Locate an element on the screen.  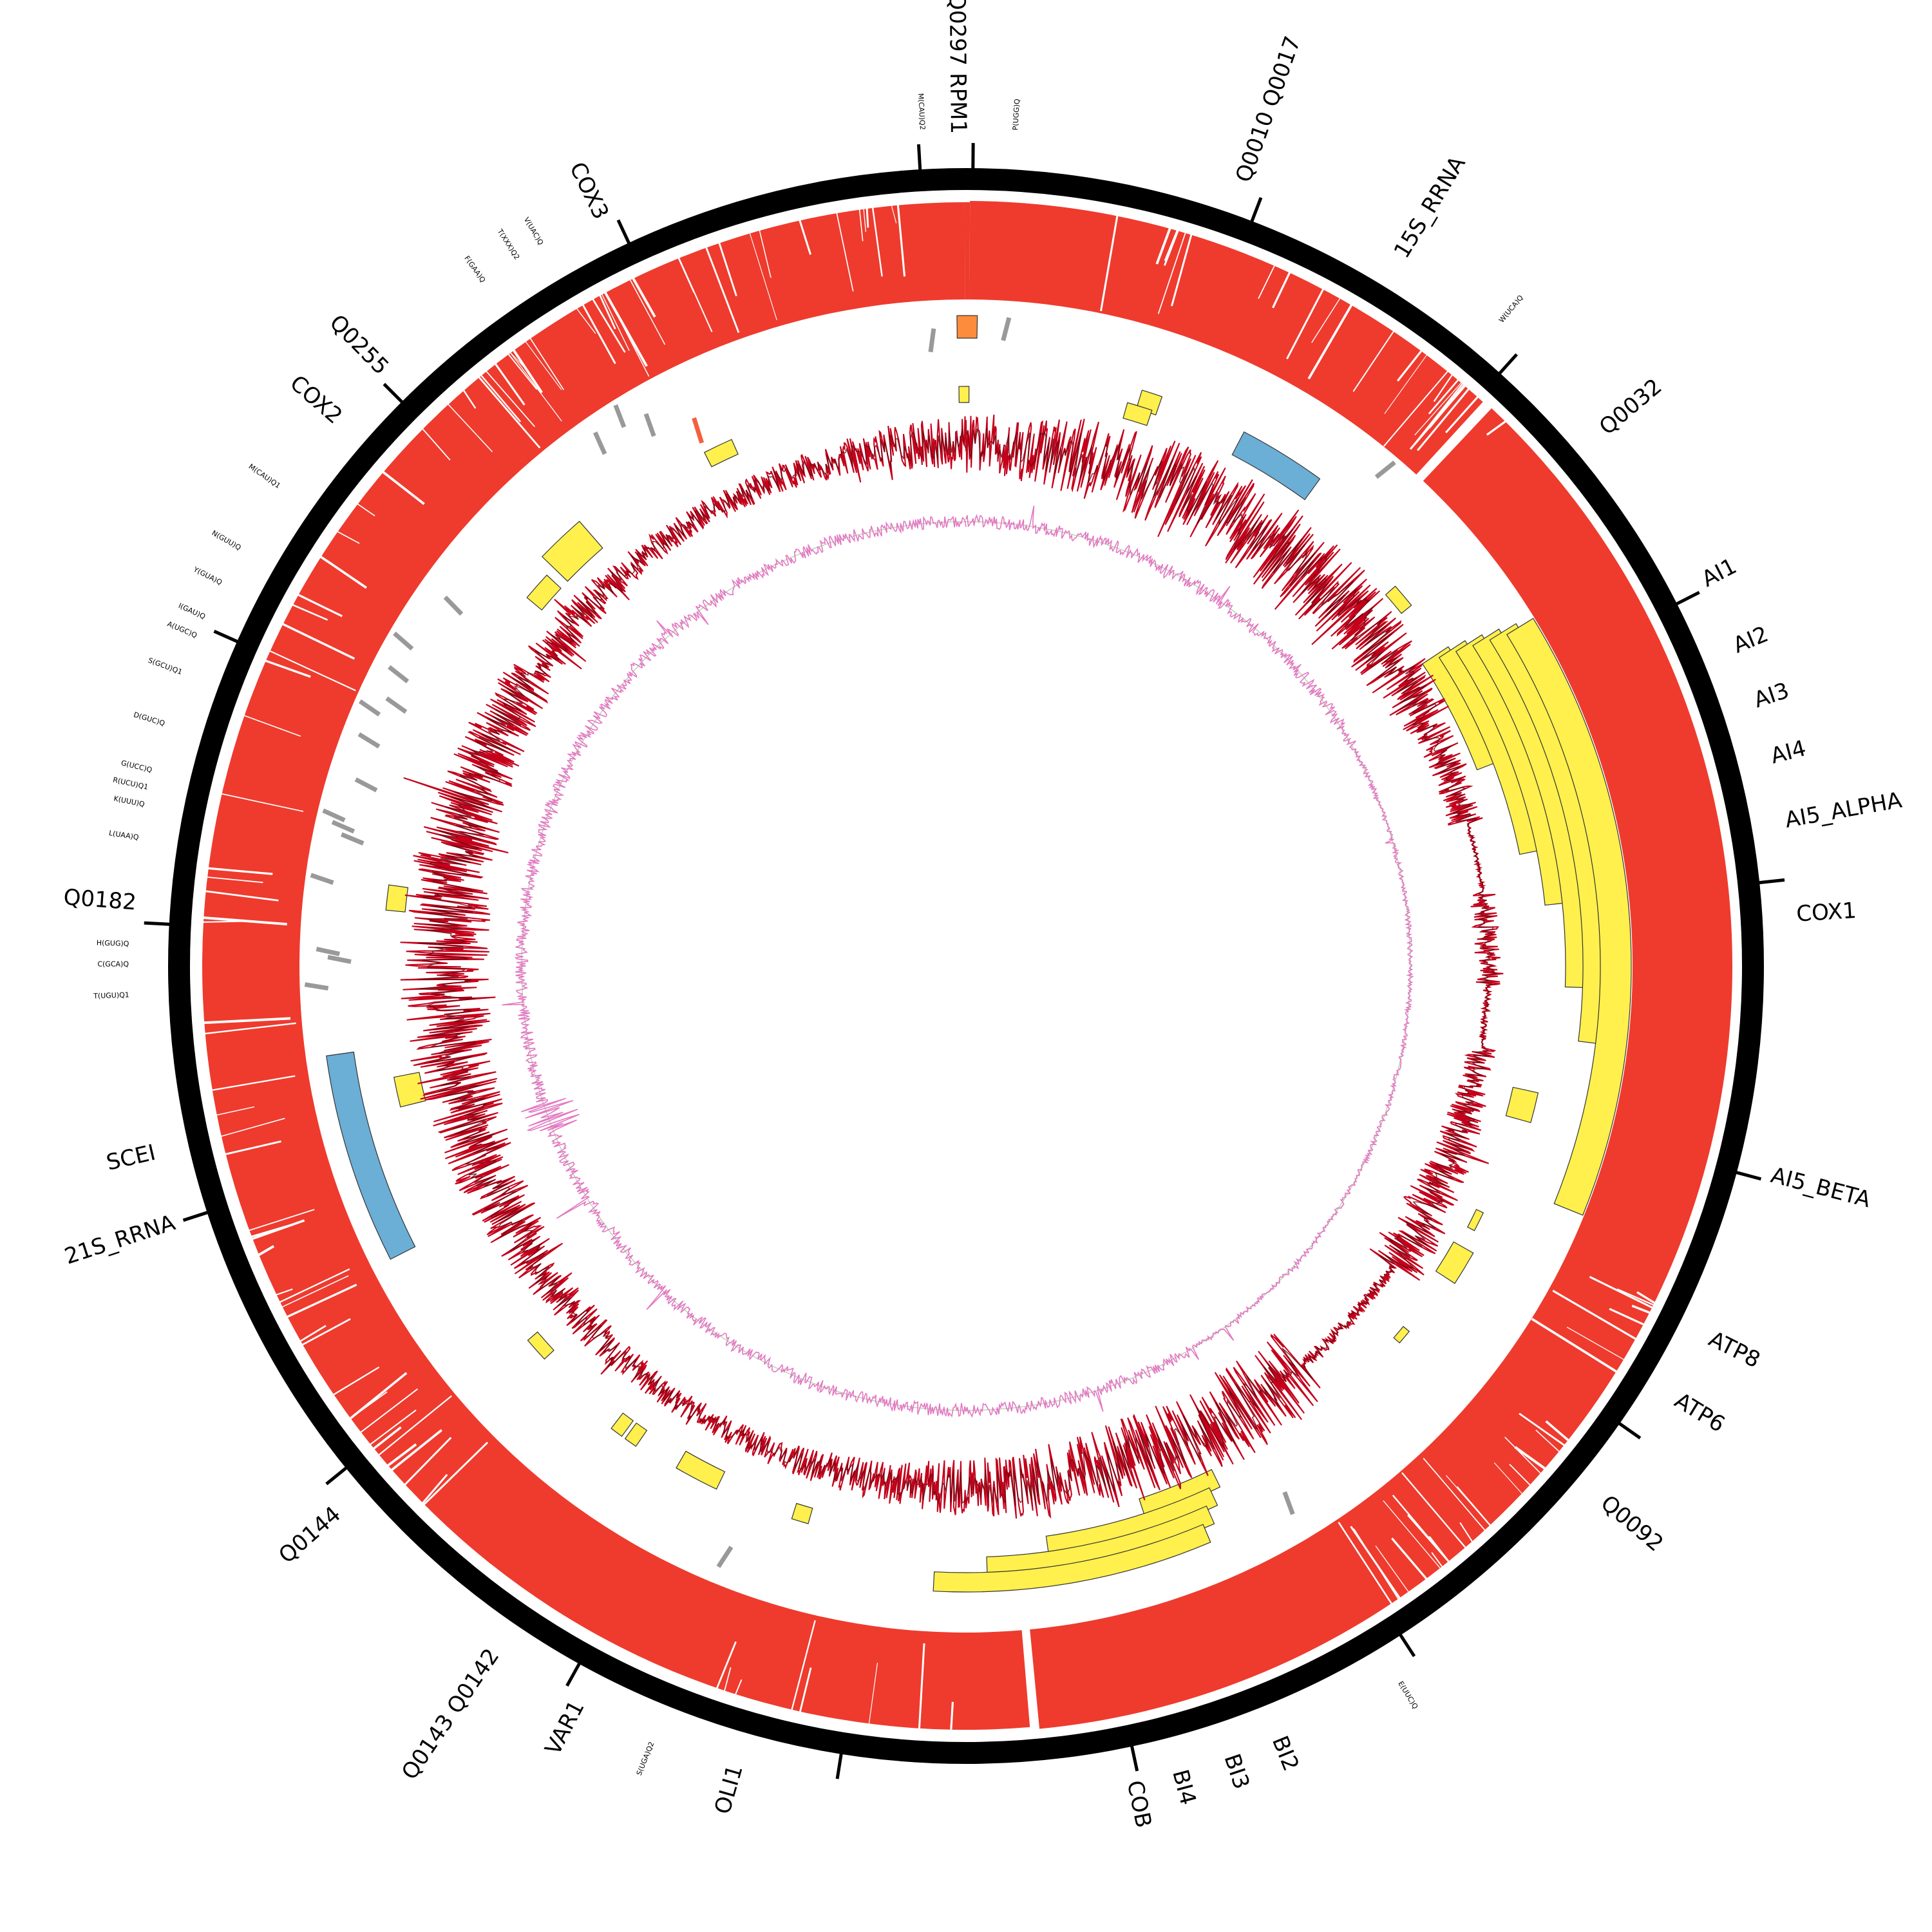
cox1-intron-band is located at coordinates (1569, 917).